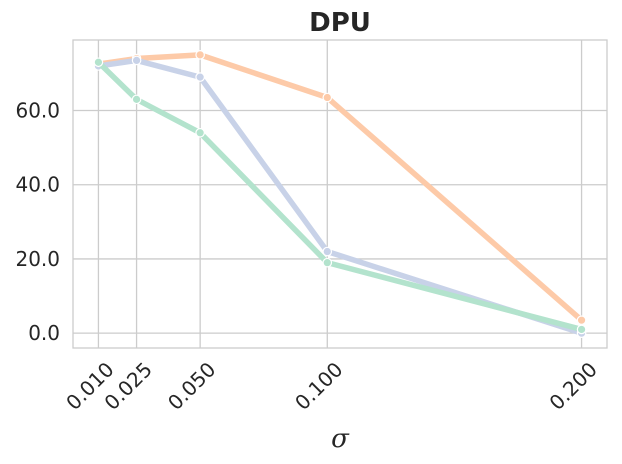 The image size is (622, 464). What do you see at coordinates (37, 259) in the screenshot?
I see `y-tick-label: 20.0` at bounding box center [37, 259].